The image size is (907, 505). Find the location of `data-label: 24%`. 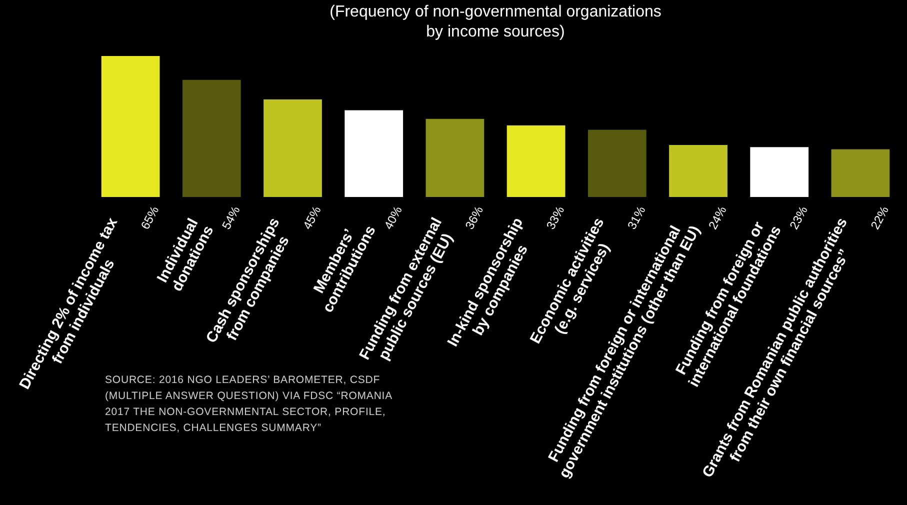

data-label: 24% is located at coordinates (718, 218).